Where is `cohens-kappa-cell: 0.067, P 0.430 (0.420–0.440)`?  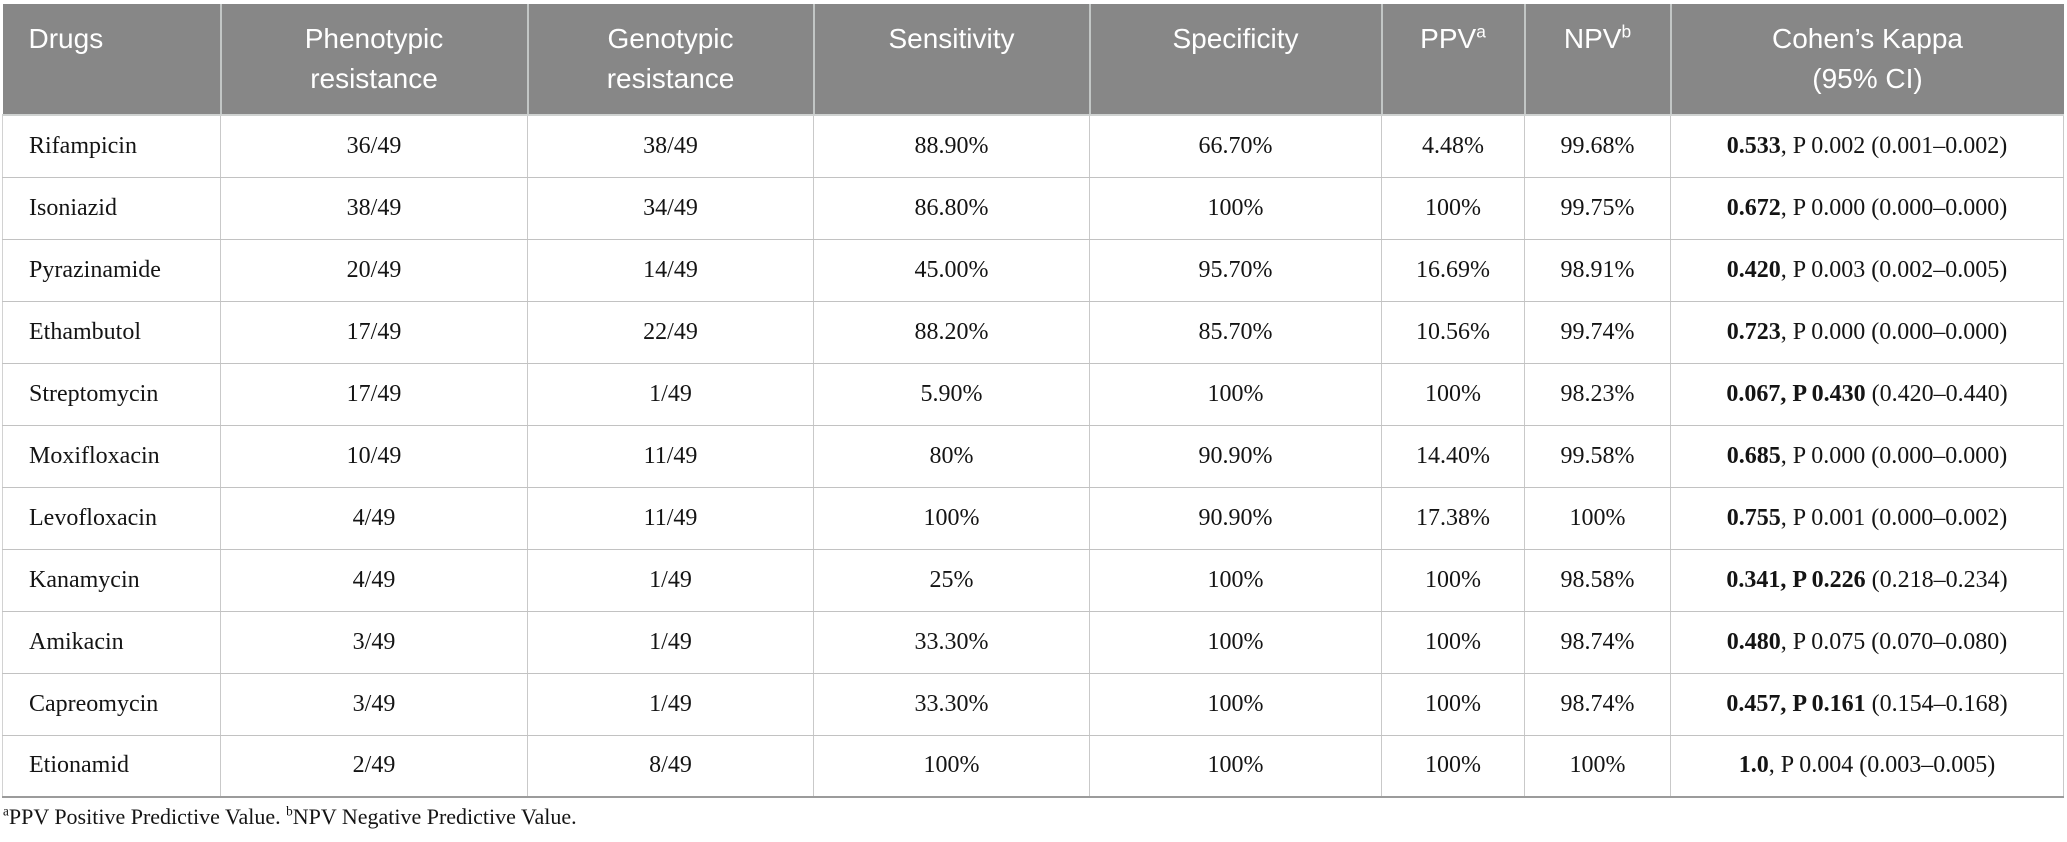 cohens-kappa-cell: 0.067, P 0.430 (0.420–0.440) is located at coordinates (1867, 394).